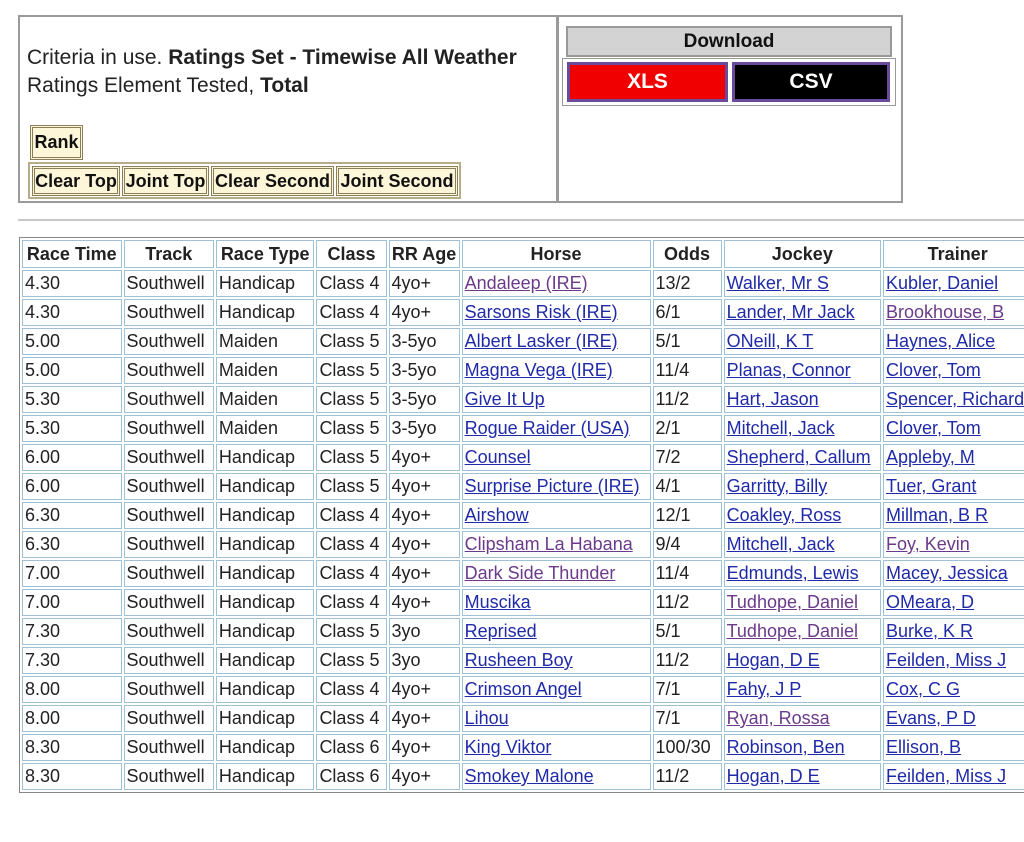 This screenshot has height=842, width=1024. What do you see at coordinates (272, 181) in the screenshot?
I see `sort-button: Clear Second` at bounding box center [272, 181].